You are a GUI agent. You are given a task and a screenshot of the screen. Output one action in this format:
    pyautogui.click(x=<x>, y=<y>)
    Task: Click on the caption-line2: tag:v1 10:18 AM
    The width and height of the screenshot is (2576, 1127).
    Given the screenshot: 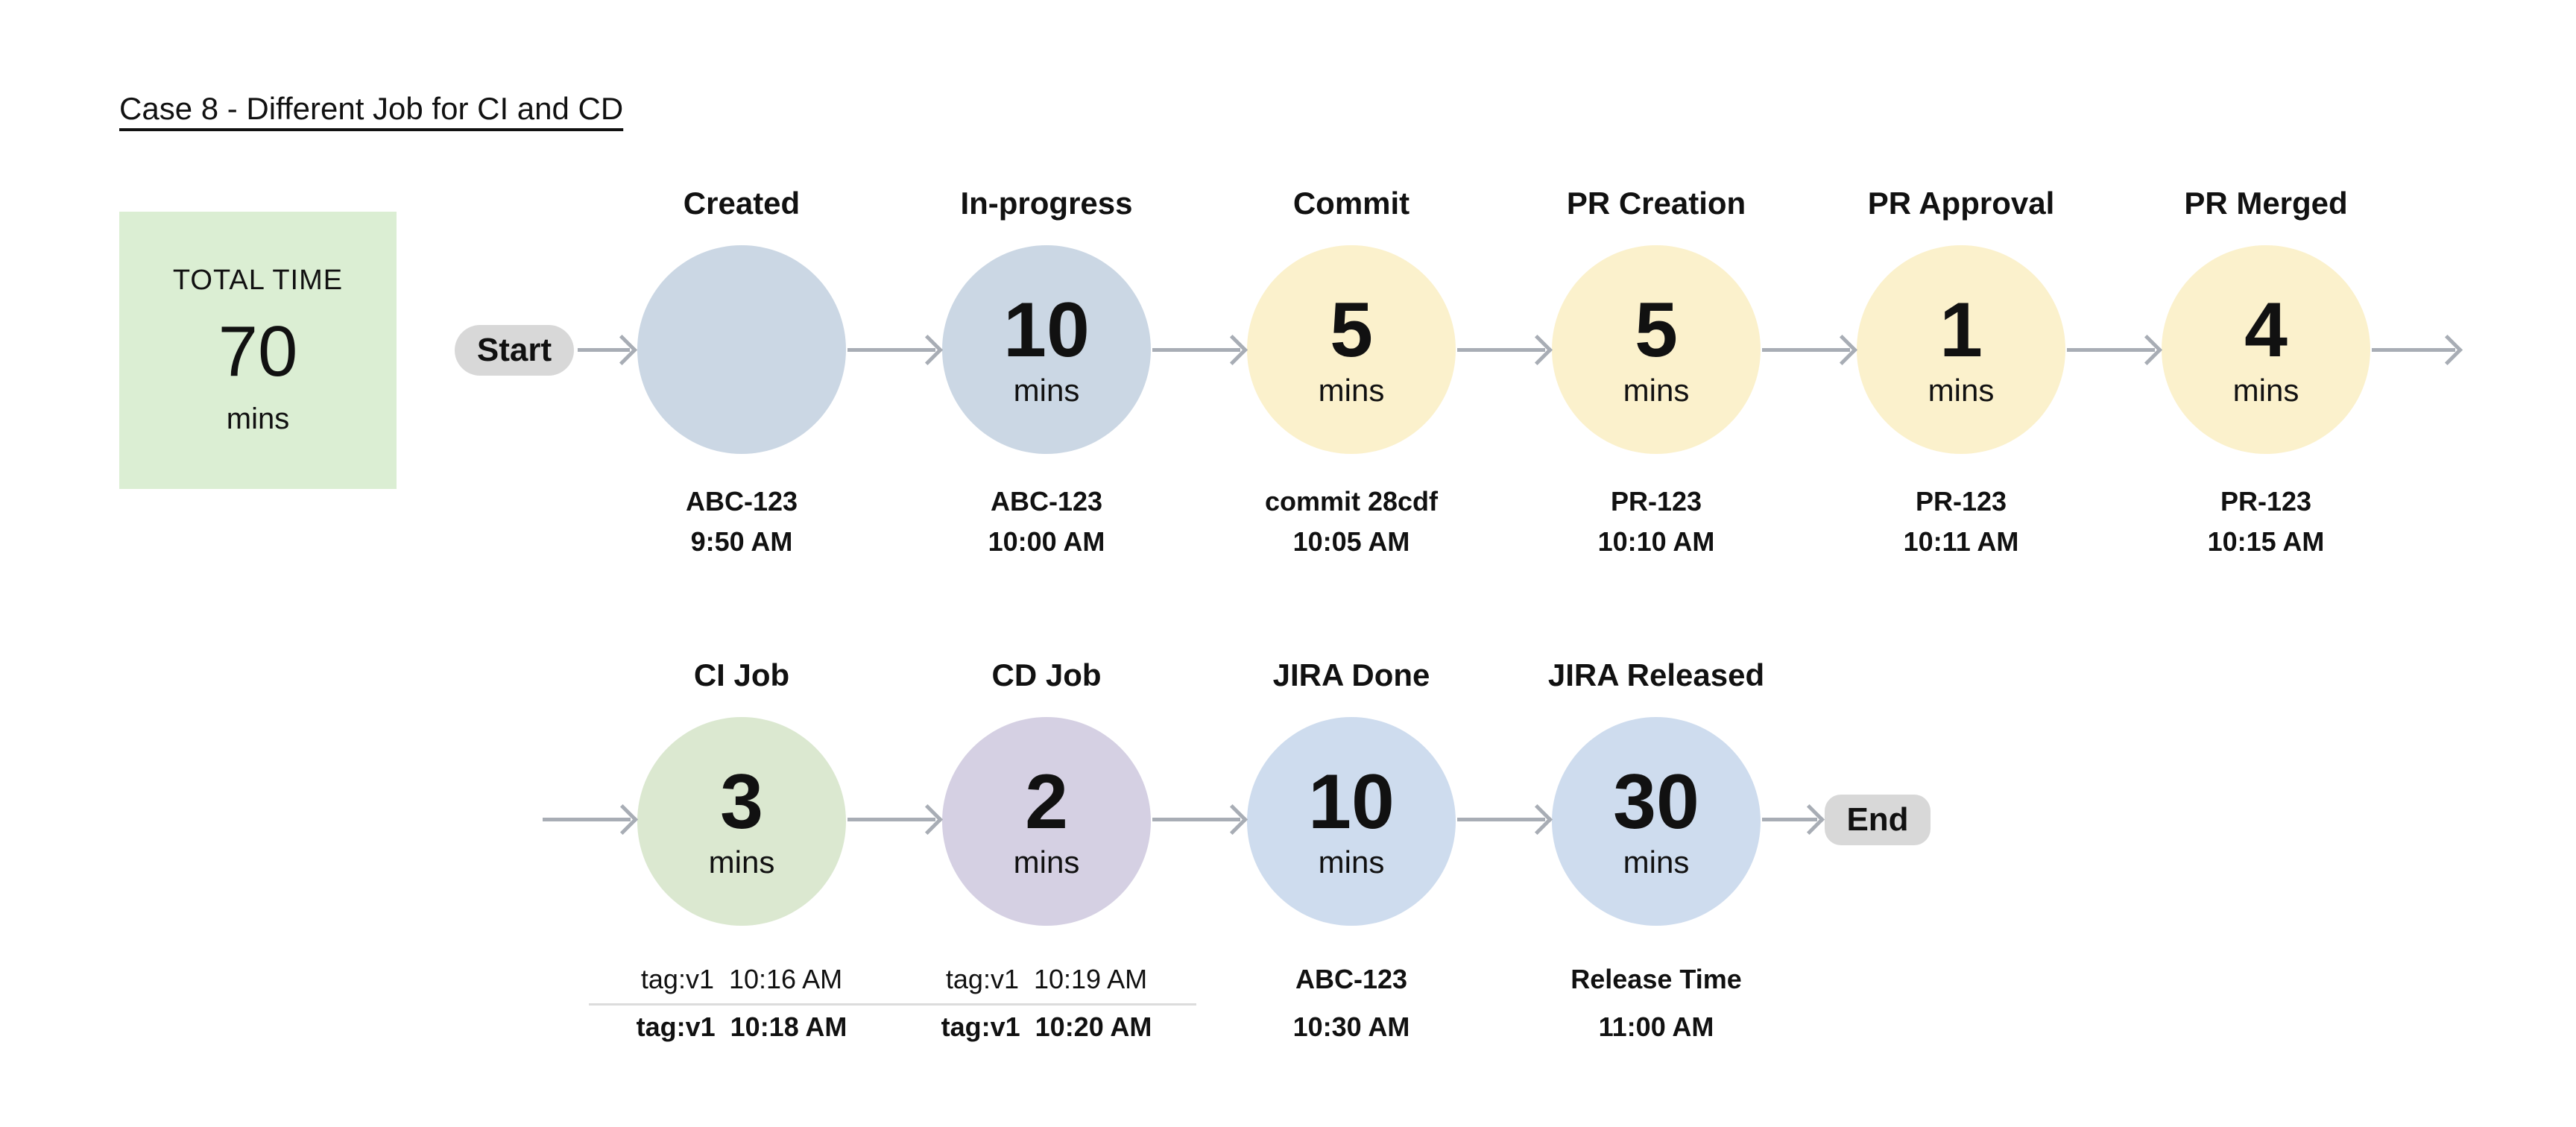 What is the action you would take?
    pyautogui.click(x=741, y=1026)
    